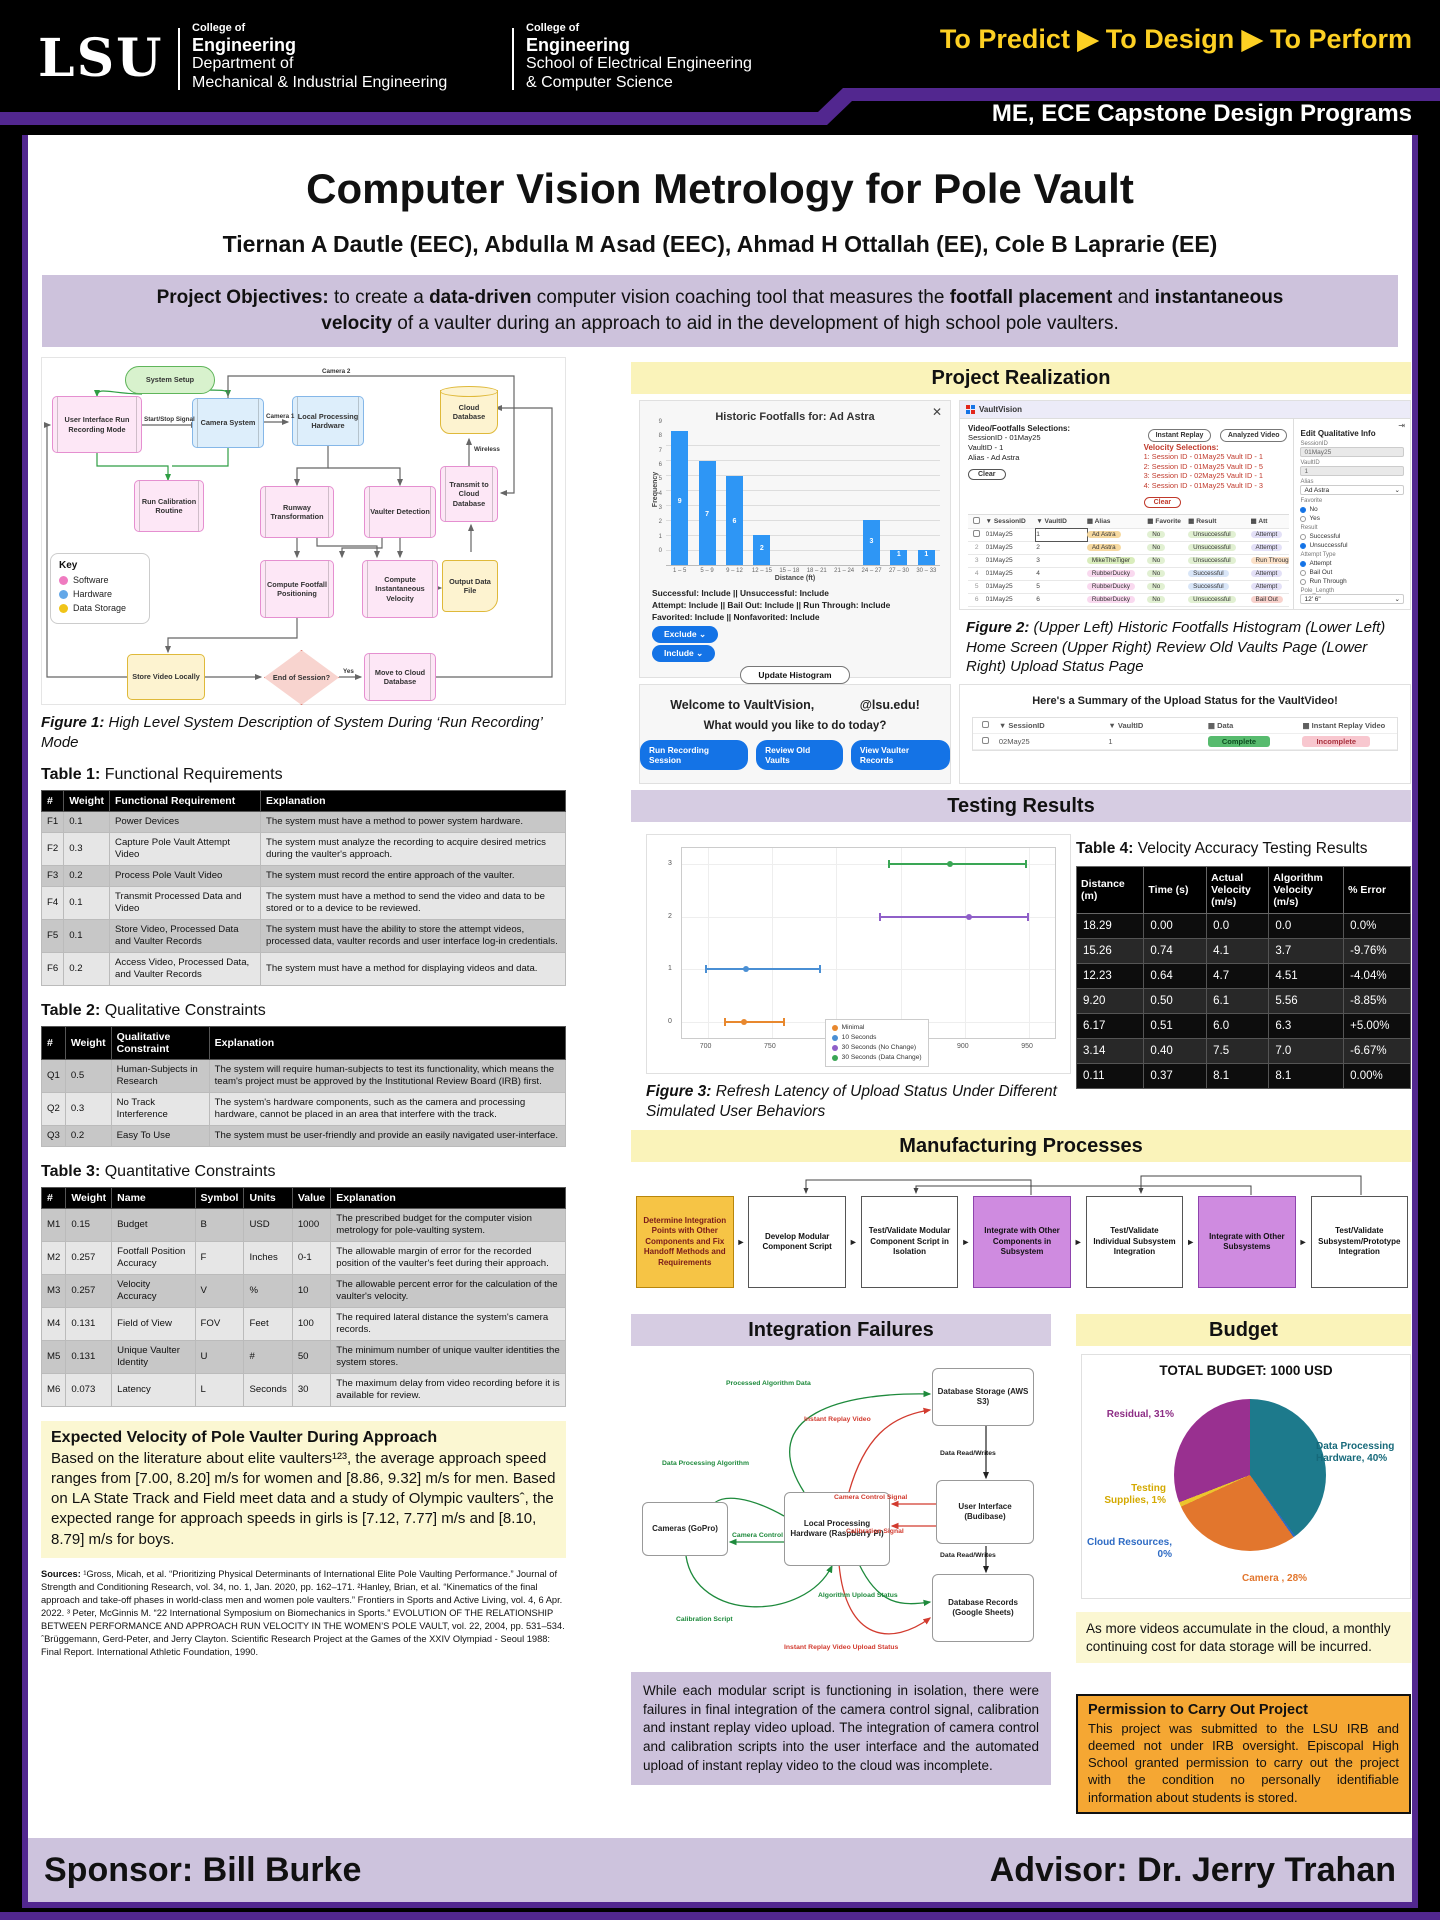 The width and height of the screenshot is (1440, 1920). What do you see at coordinates (841, 1330) in the screenshot?
I see `section-integration-failures: Integration Failures` at bounding box center [841, 1330].